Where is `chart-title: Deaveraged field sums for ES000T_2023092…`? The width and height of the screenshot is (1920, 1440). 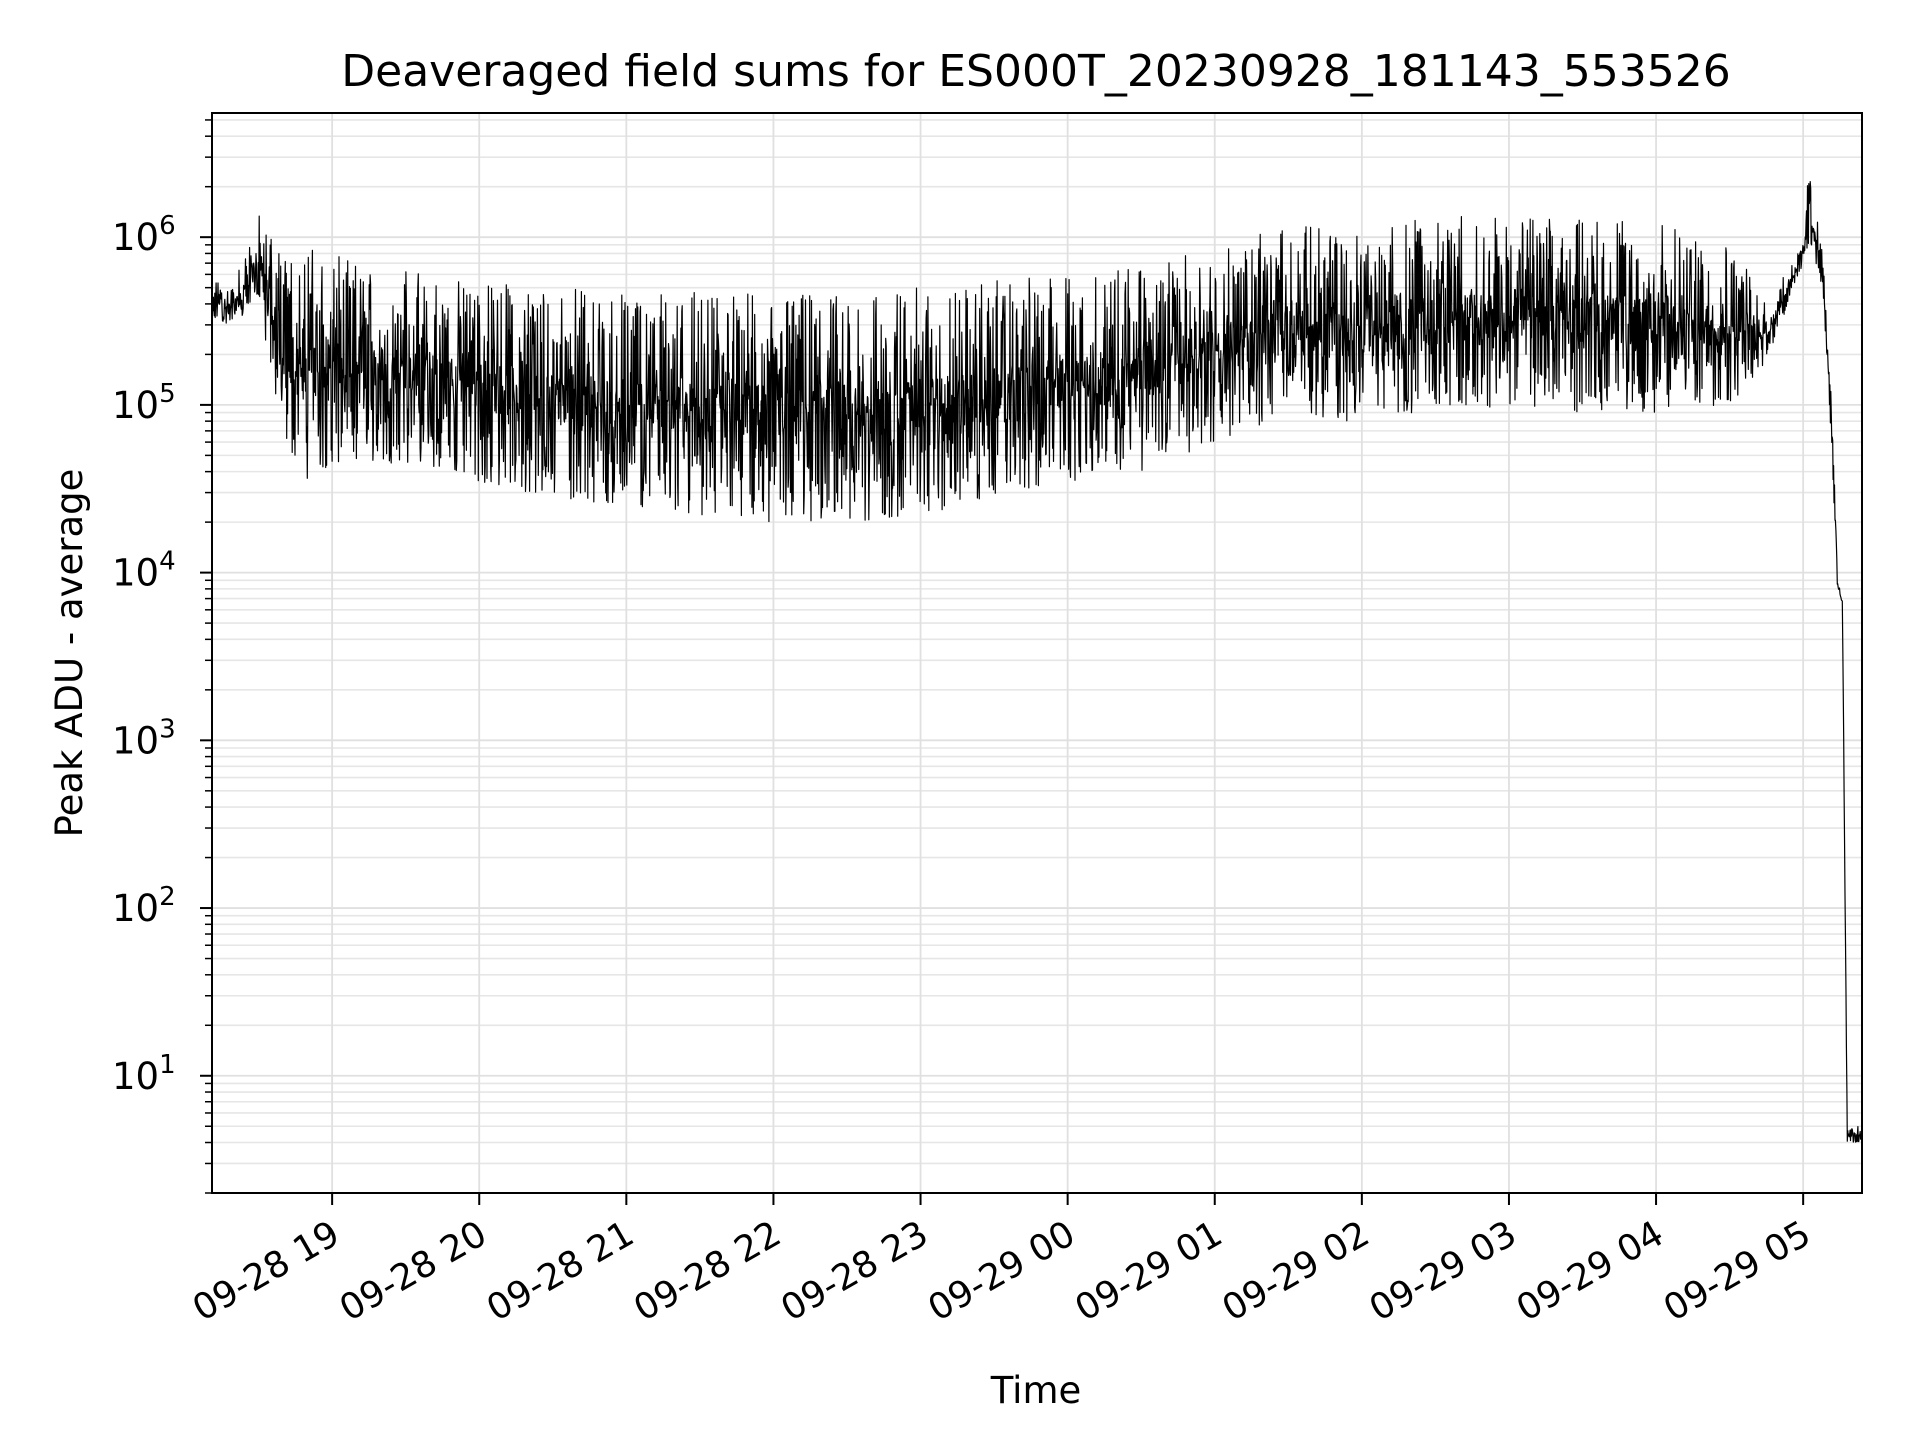
chart-title: Deaveraged field sums for ES000T_2023092… is located at coordinates (1035, 71).